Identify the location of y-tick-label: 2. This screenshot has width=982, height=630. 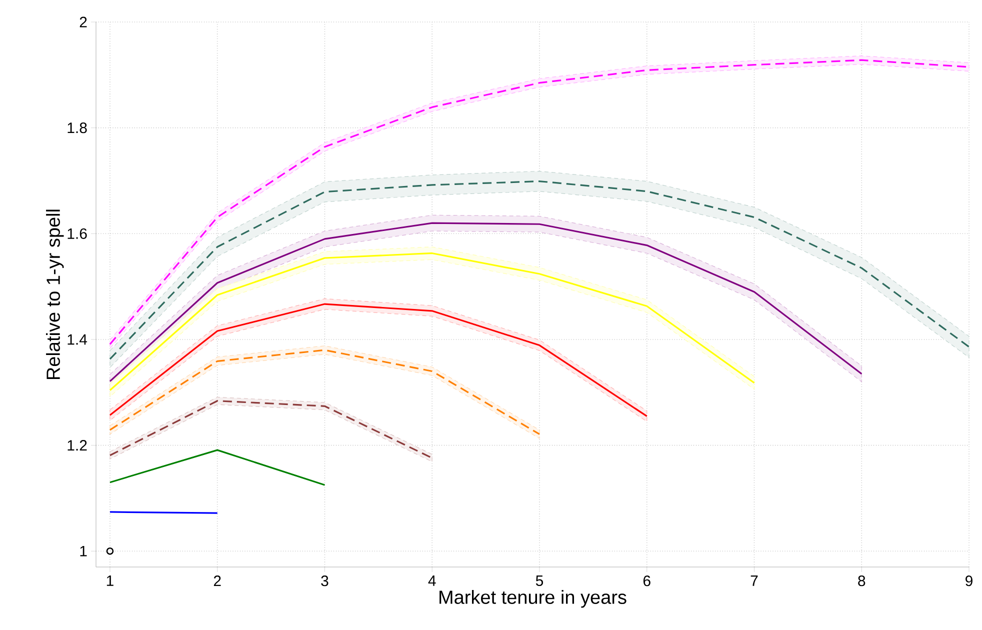
(83, 22).